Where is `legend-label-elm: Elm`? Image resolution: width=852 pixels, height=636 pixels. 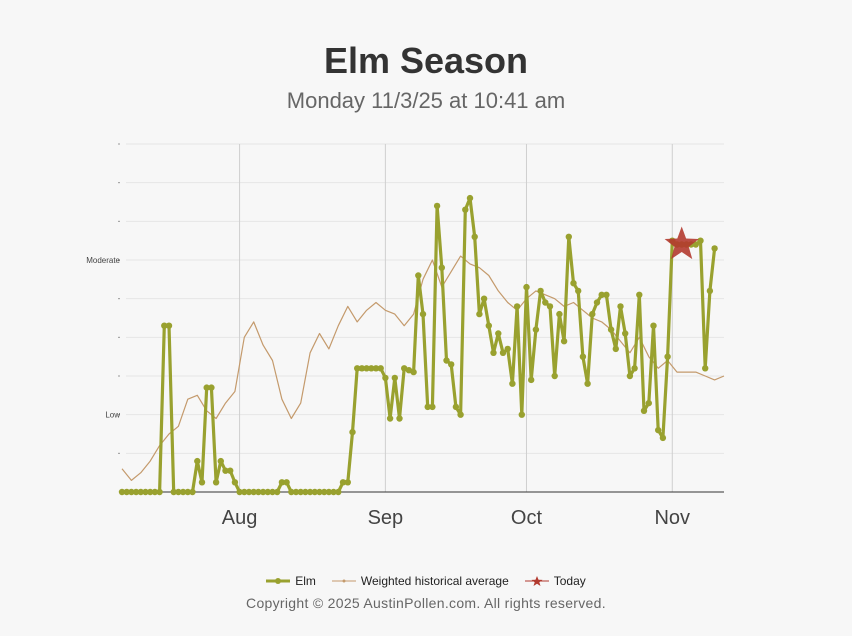 legend-label-elm: Elm is located at coordinates (305, 581).